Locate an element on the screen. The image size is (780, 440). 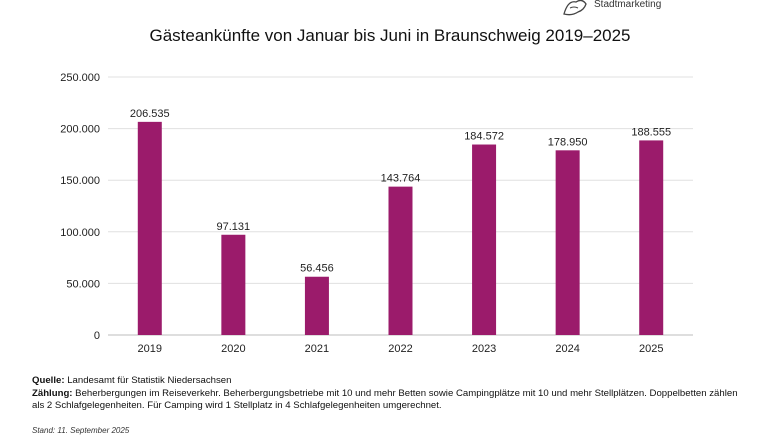
y-tick-label: 50.000 is located at coordinates (83, 284).